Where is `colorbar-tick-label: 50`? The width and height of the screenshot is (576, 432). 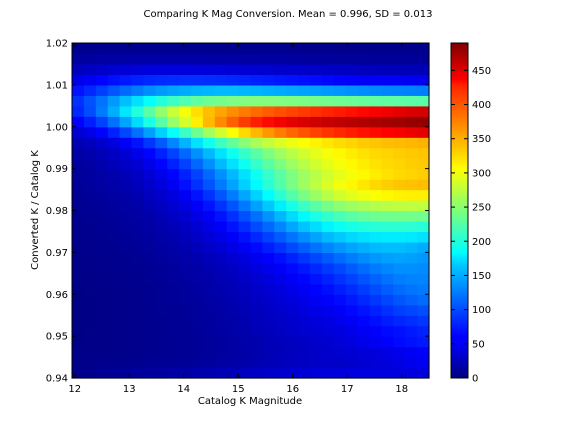
colorbar-tick-label: 50 is located at coordinates (478, 344).